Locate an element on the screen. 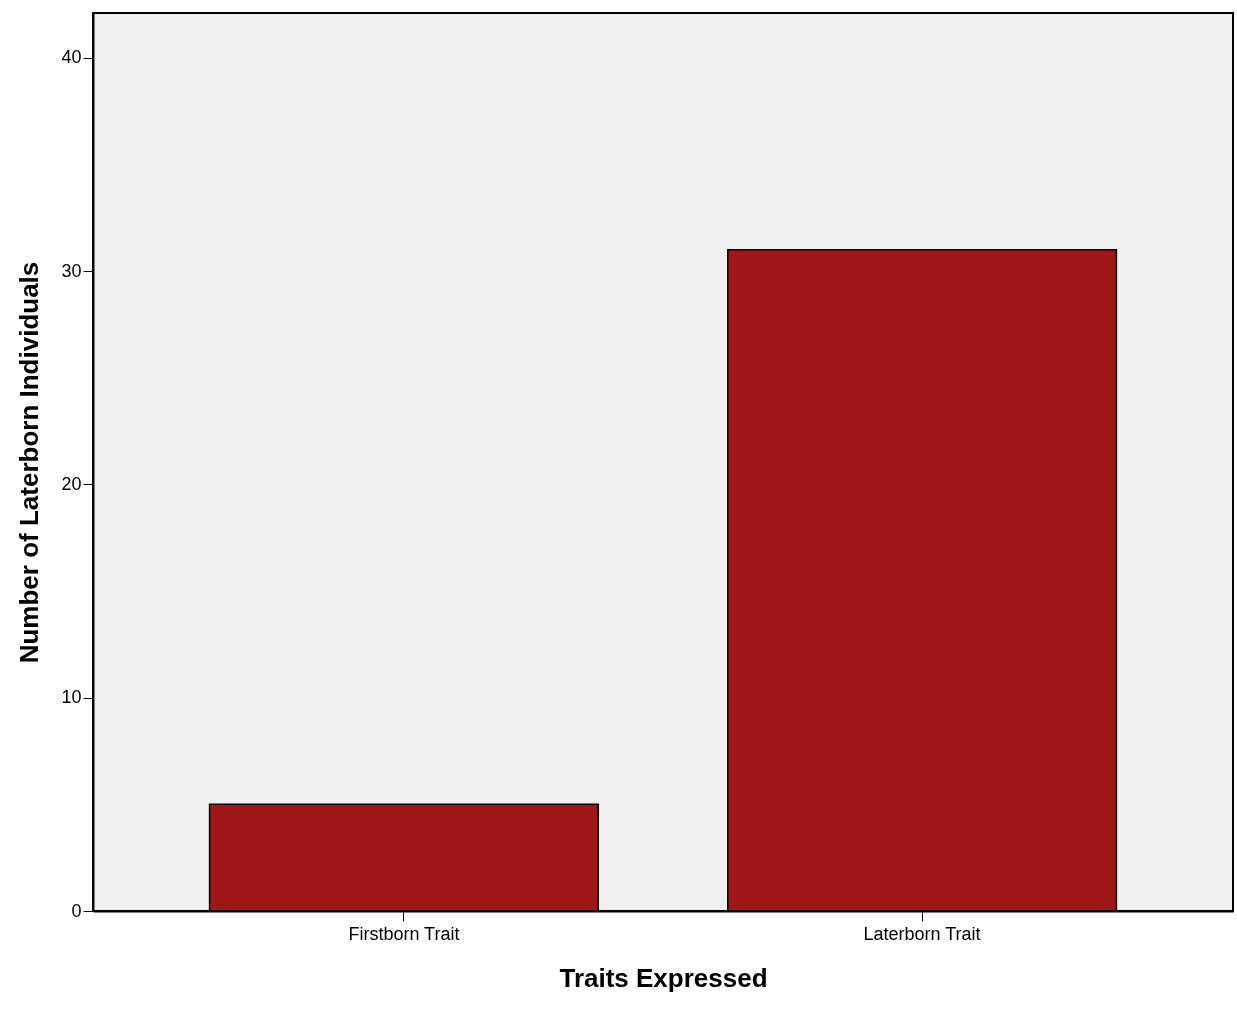  y-tick-label: 30 is located at coordinates (71, 270).